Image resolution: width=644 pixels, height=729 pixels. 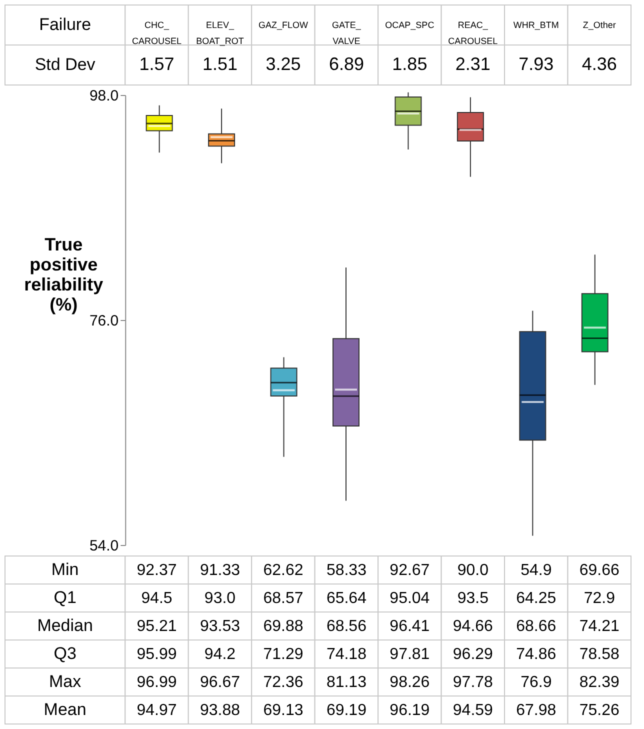 I want to click on y-axis-title: True positive reliability (%), so click(x=64, y=274).